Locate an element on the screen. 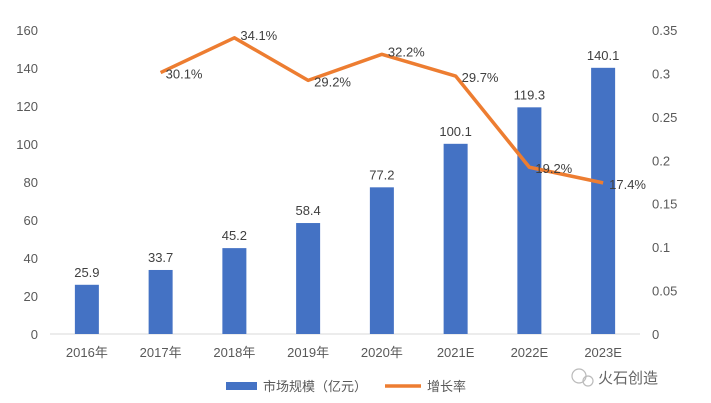 The width and height of the screenshot is (711, 403). line-data-label: 17.4% is located at coordinates (627, 184).